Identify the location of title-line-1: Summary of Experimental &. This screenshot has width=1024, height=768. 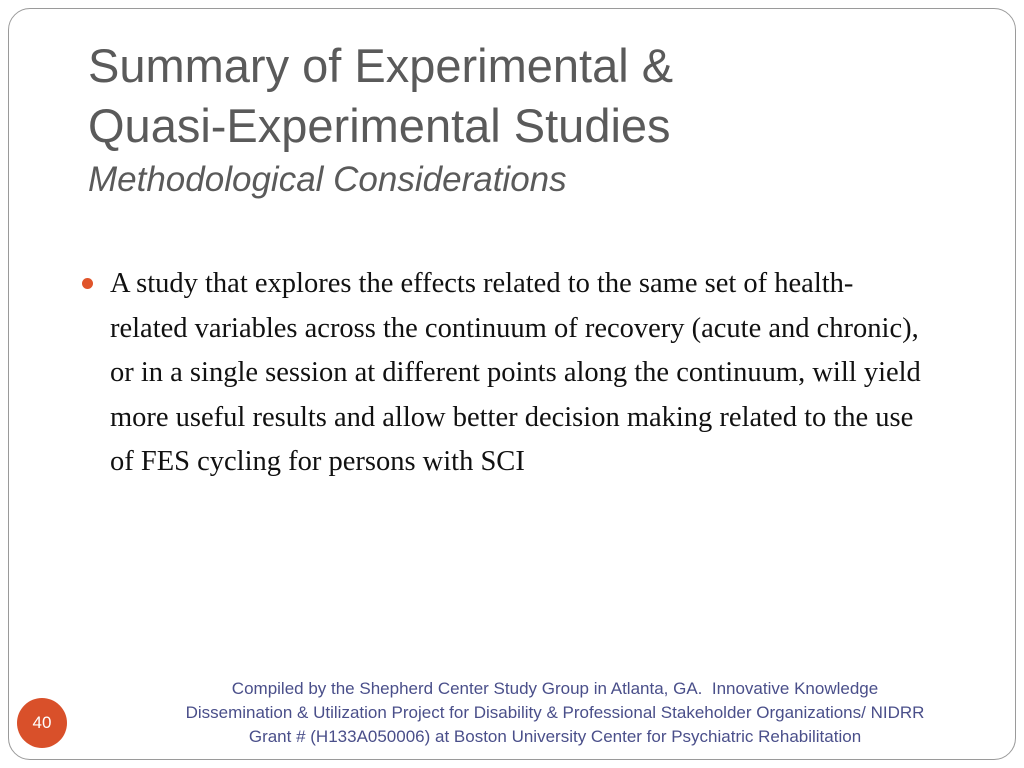
(381, 65).